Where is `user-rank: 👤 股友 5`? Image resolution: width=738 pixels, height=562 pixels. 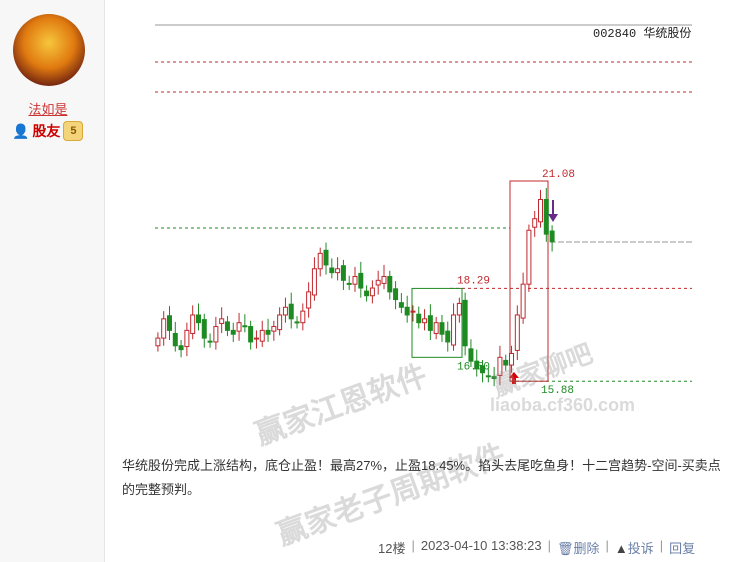
user-rank: 👤 股友 5 is located at coordinates (48, 131).